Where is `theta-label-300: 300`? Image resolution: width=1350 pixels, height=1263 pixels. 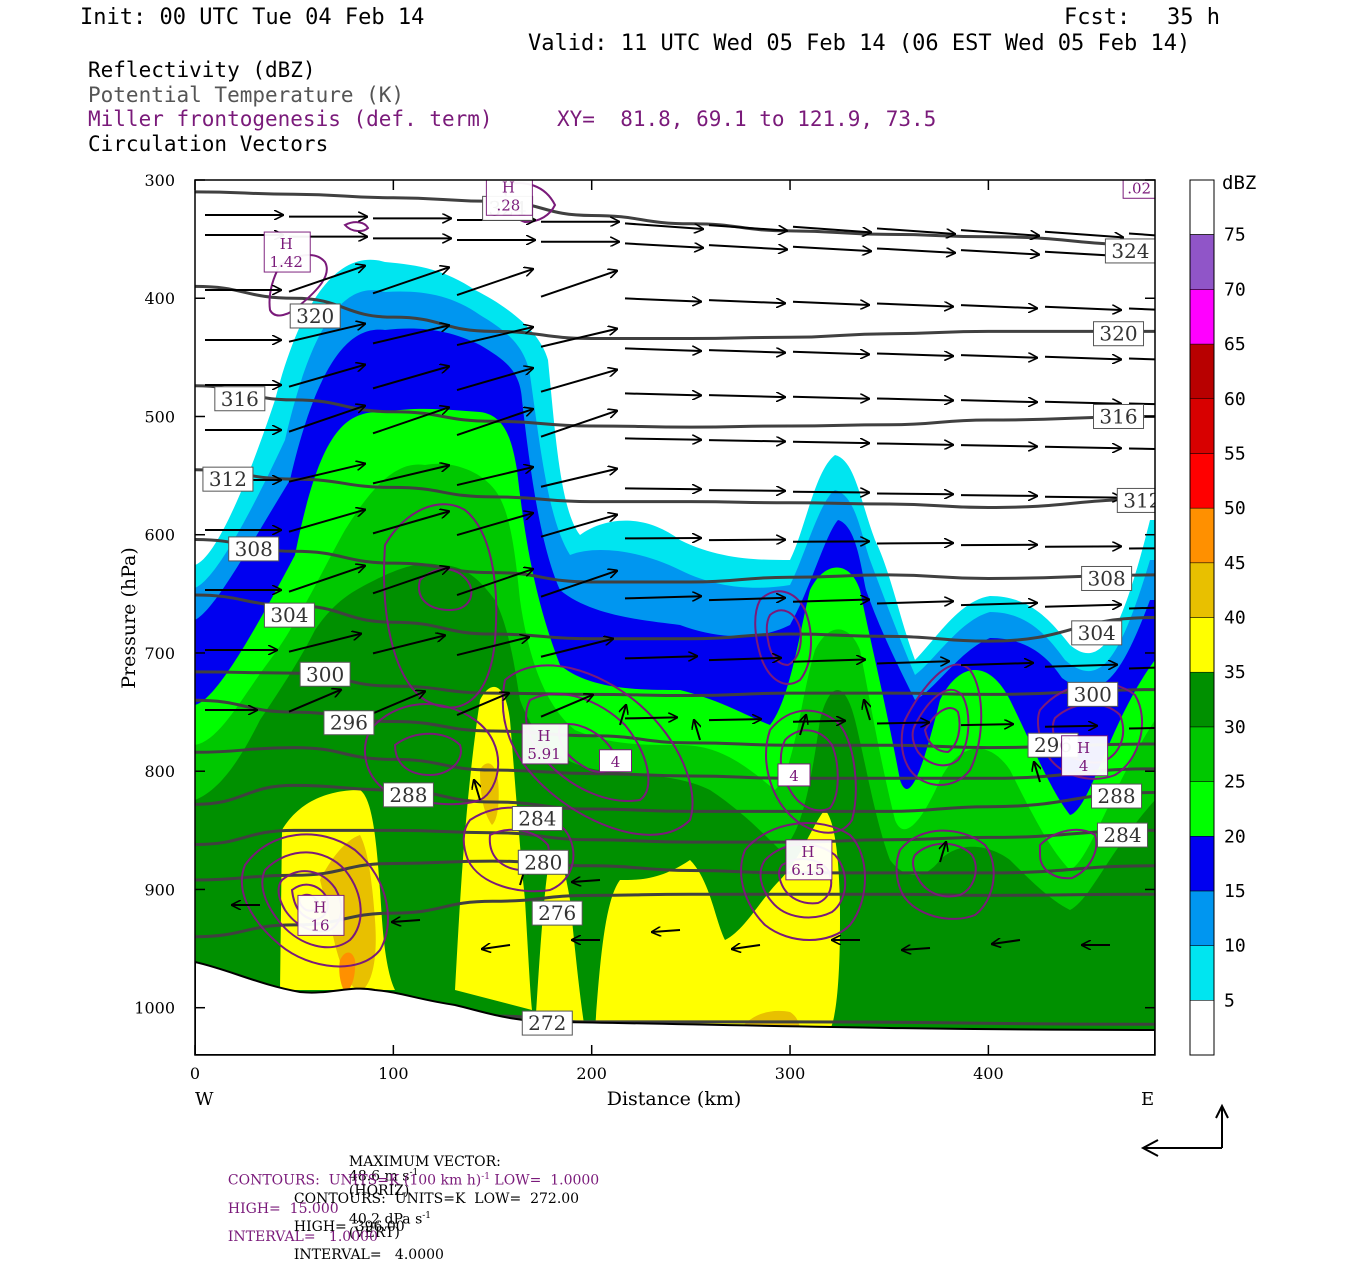 theta-label-300: 300 is located at coordinates (1093, 694).